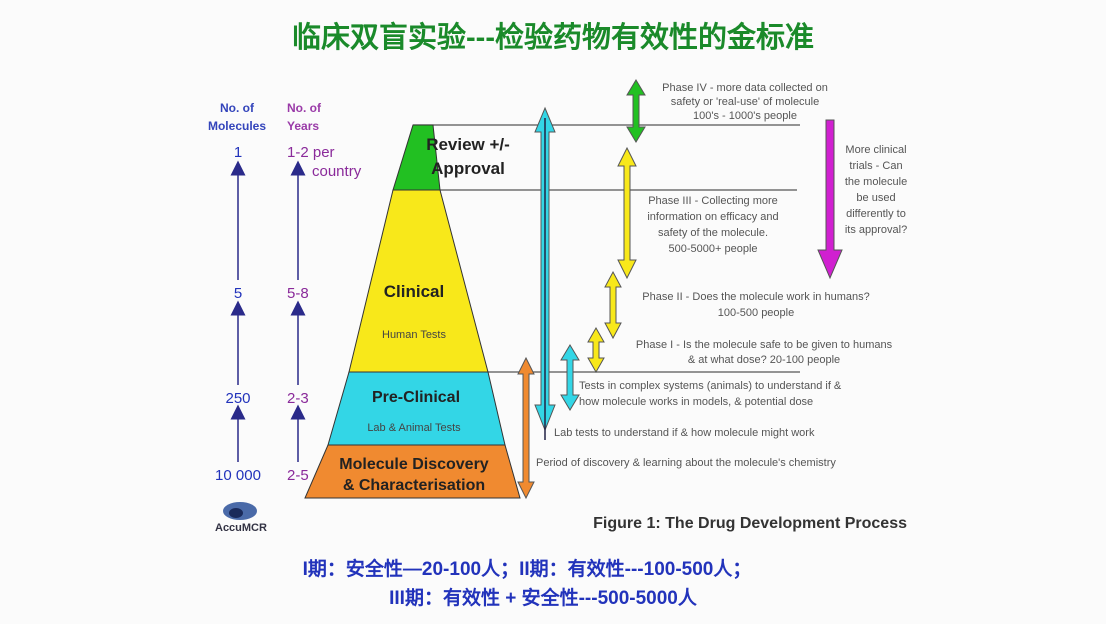  I want to click on preclinical-label: Pre-Clinical, so click(416, 397).